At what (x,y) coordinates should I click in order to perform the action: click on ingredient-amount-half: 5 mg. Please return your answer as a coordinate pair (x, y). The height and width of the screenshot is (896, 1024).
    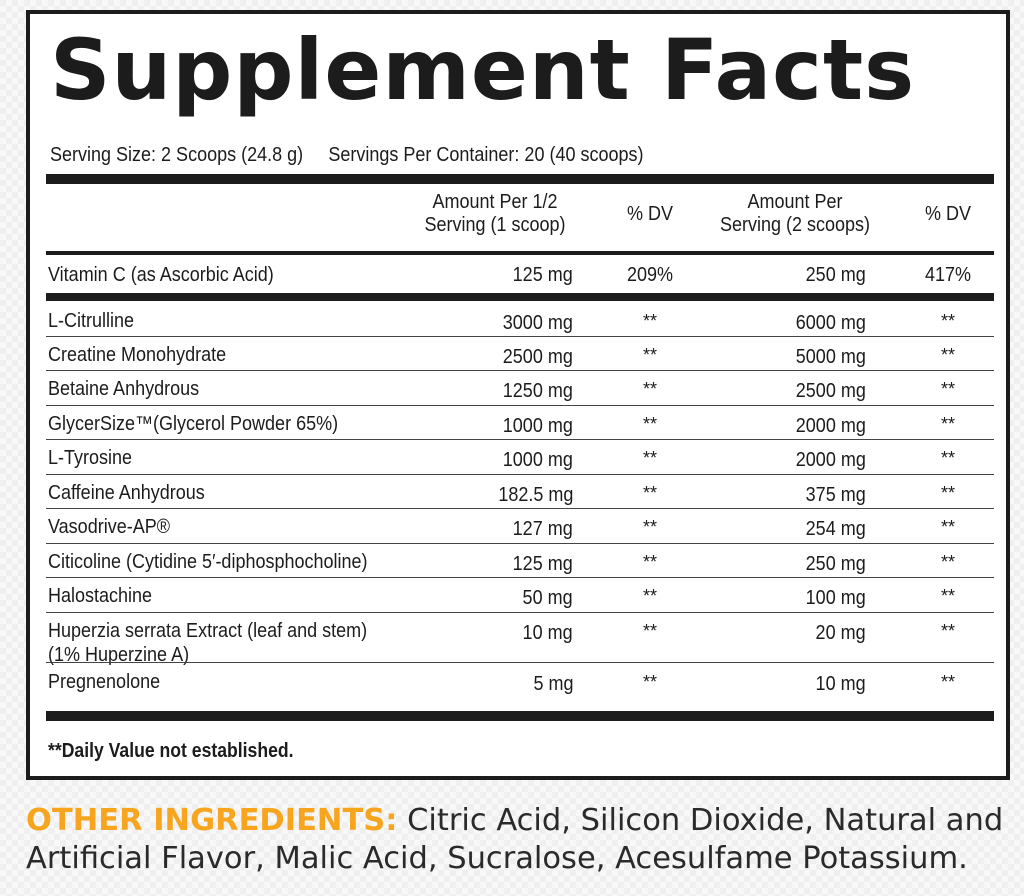
    Looking at the image, I should click on (552, 684).